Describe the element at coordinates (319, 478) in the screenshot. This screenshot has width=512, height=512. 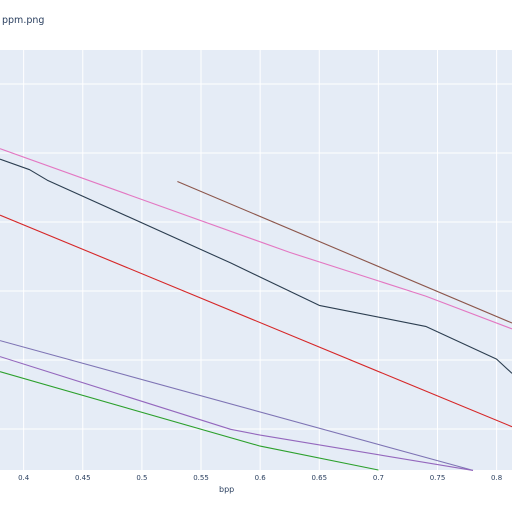
I see `x-tick-label: 0.65` at that location.